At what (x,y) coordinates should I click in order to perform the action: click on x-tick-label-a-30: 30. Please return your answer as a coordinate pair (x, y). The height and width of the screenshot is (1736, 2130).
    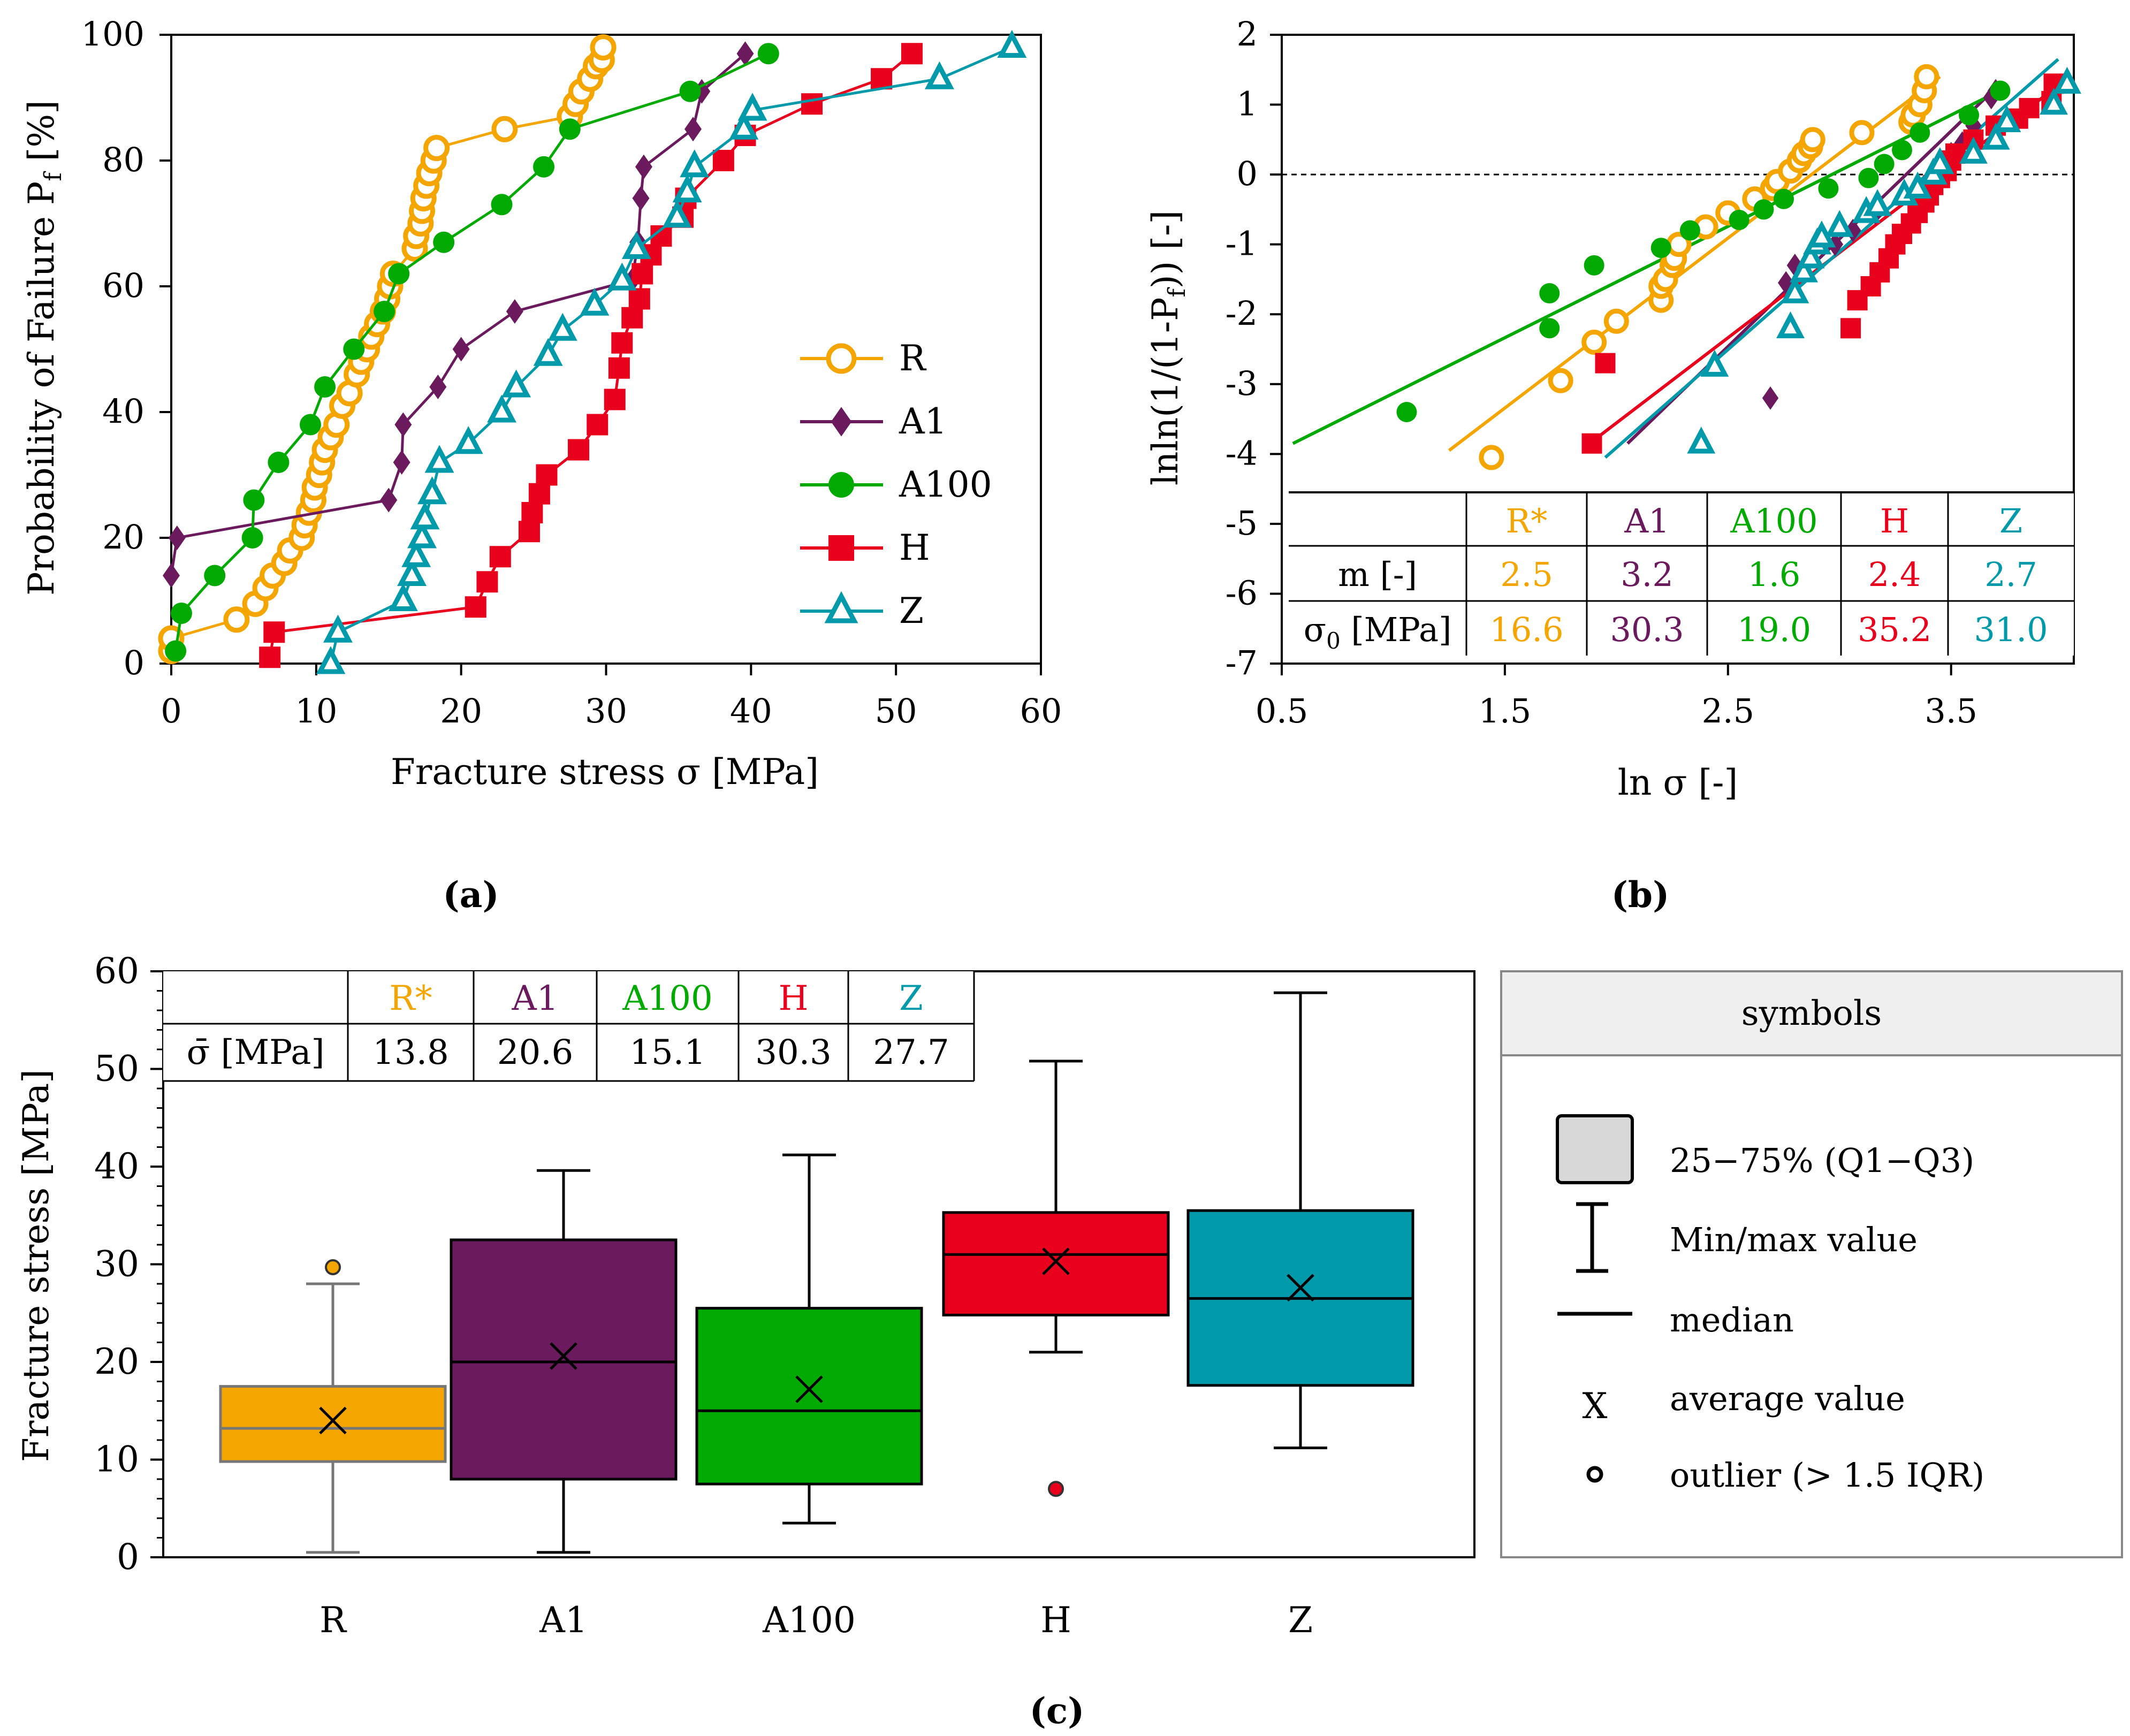
    Looking at the image, I should click on (606, 711).